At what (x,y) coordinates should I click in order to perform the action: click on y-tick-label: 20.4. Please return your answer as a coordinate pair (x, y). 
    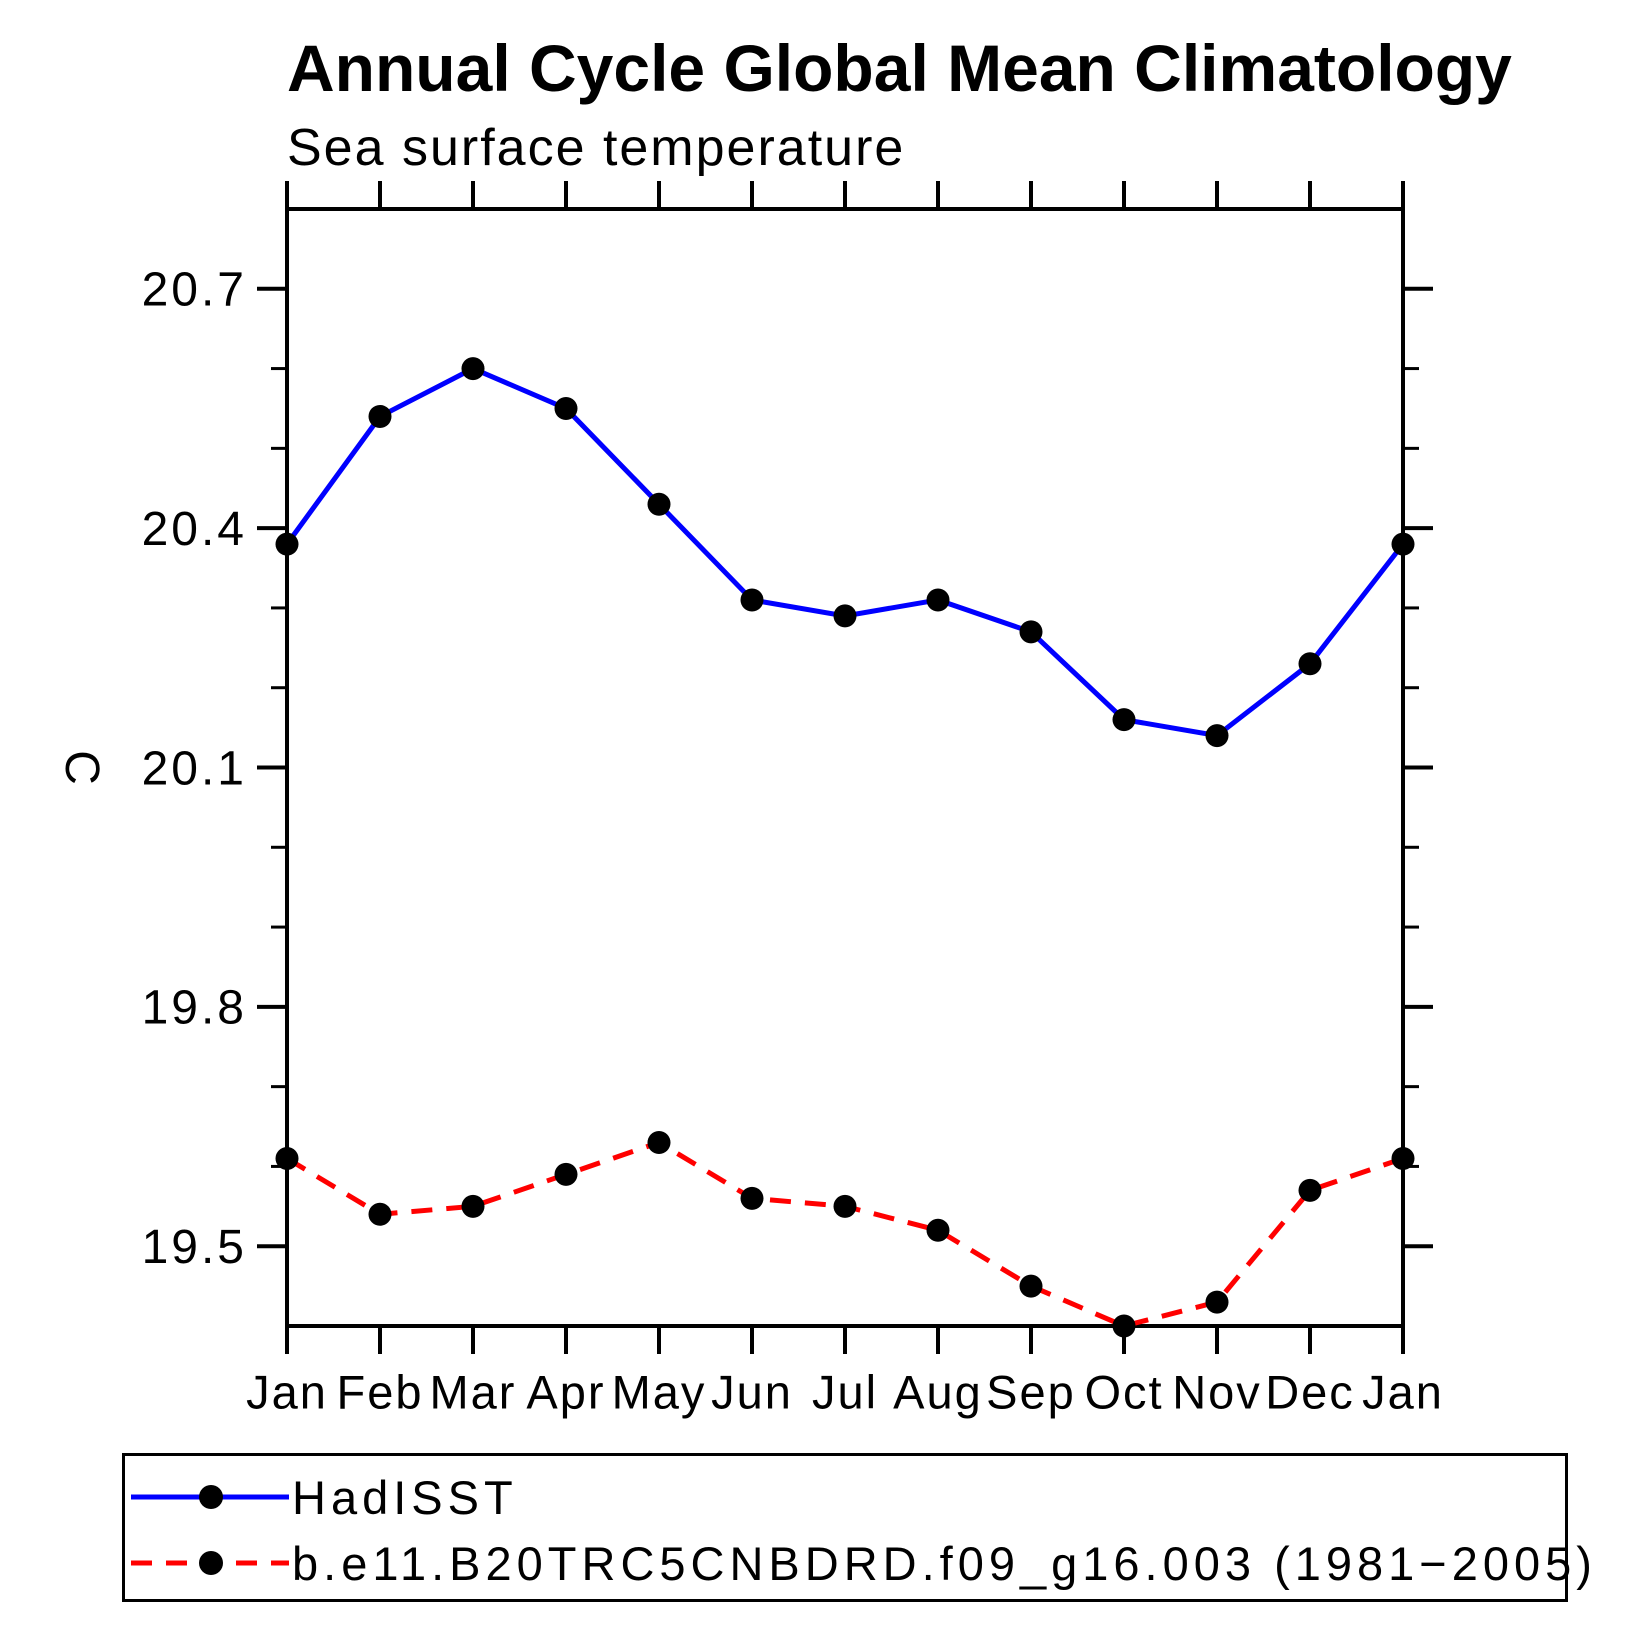
    Looking at the image, I should click on (194, 529).